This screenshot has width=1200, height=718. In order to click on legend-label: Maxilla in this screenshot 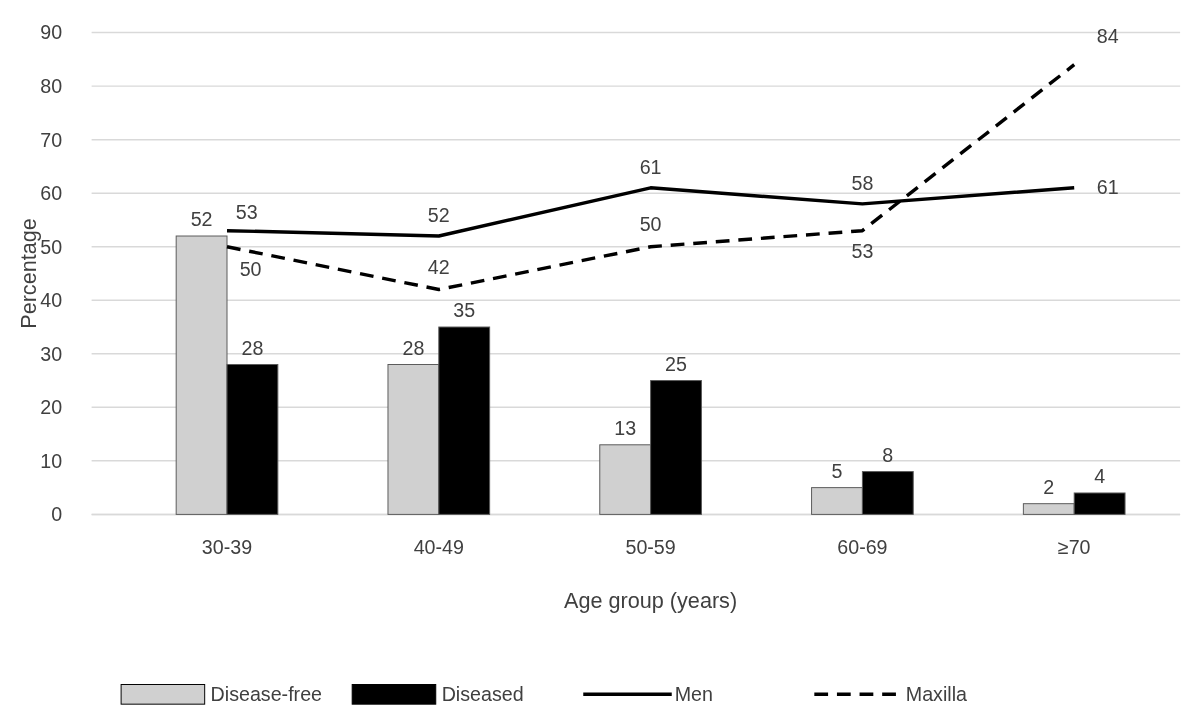, I will do `click(936, 694)`.